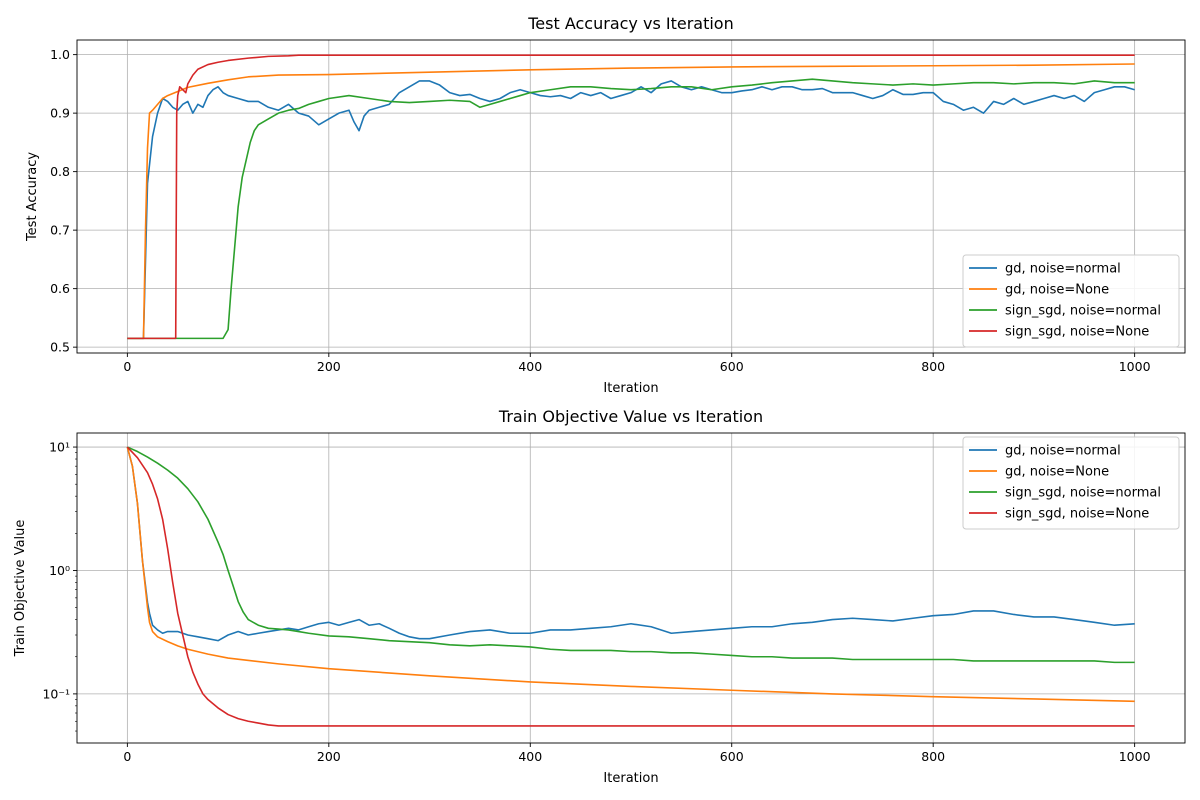 This screenshot has height=800, width=1200. What do you see at coordinates (630, 416) in the screenshot?
I see `train-objective-title: Train Objective Value vs Iteration` at bounding box center [630, 416].